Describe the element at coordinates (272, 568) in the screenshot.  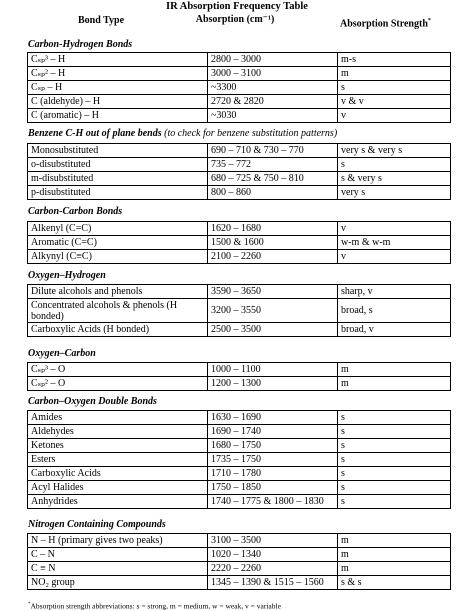
I see `absorption-cell: 2220 – 2260` at that location.